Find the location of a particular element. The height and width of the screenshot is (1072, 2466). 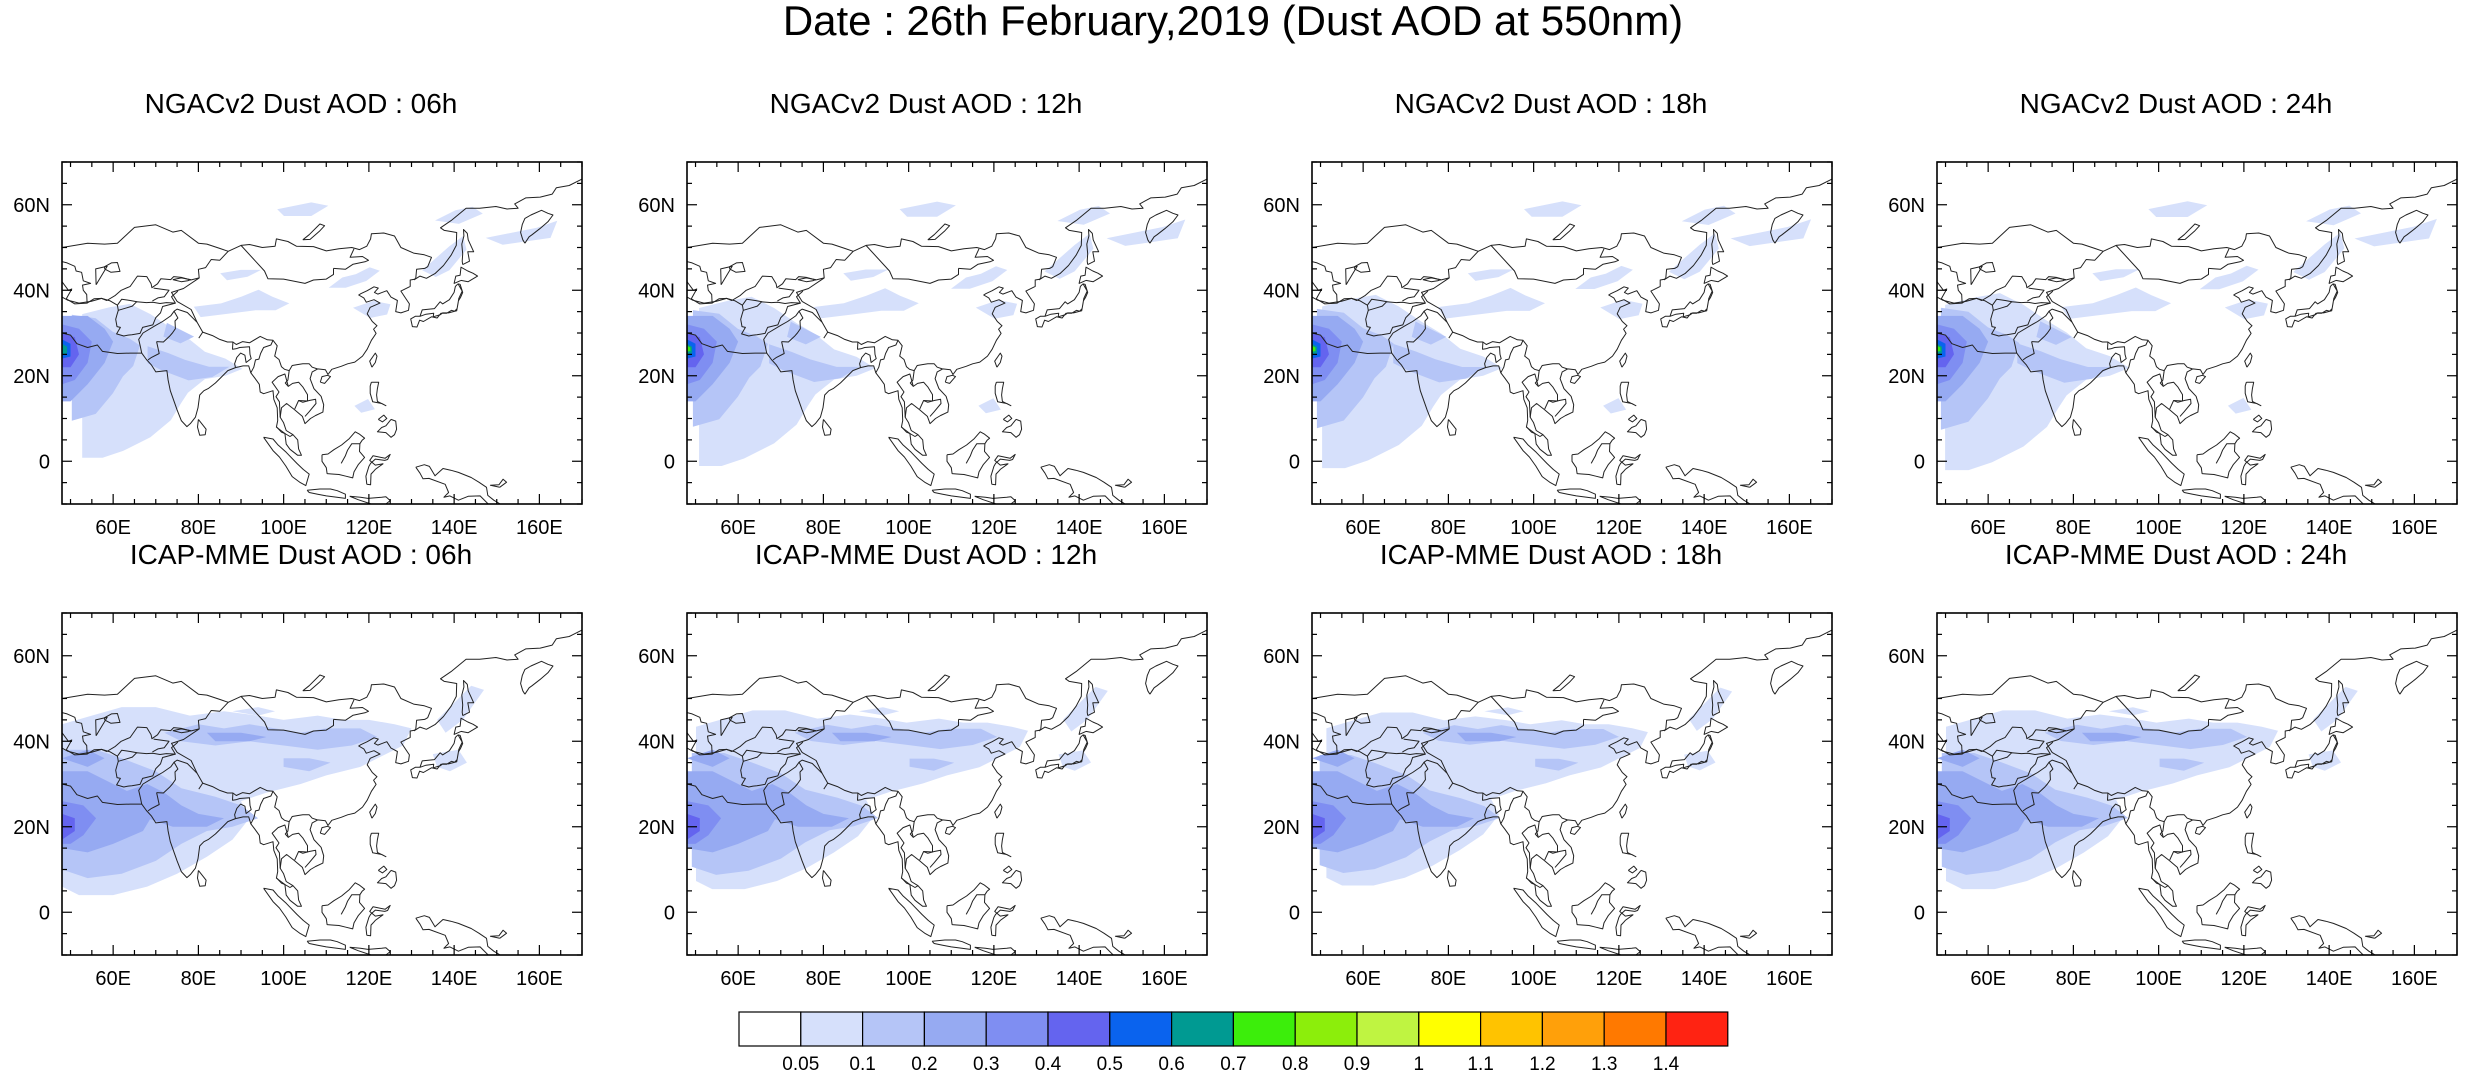

colorbar-label: 0.5 is located at coordinates (1110, 1063).